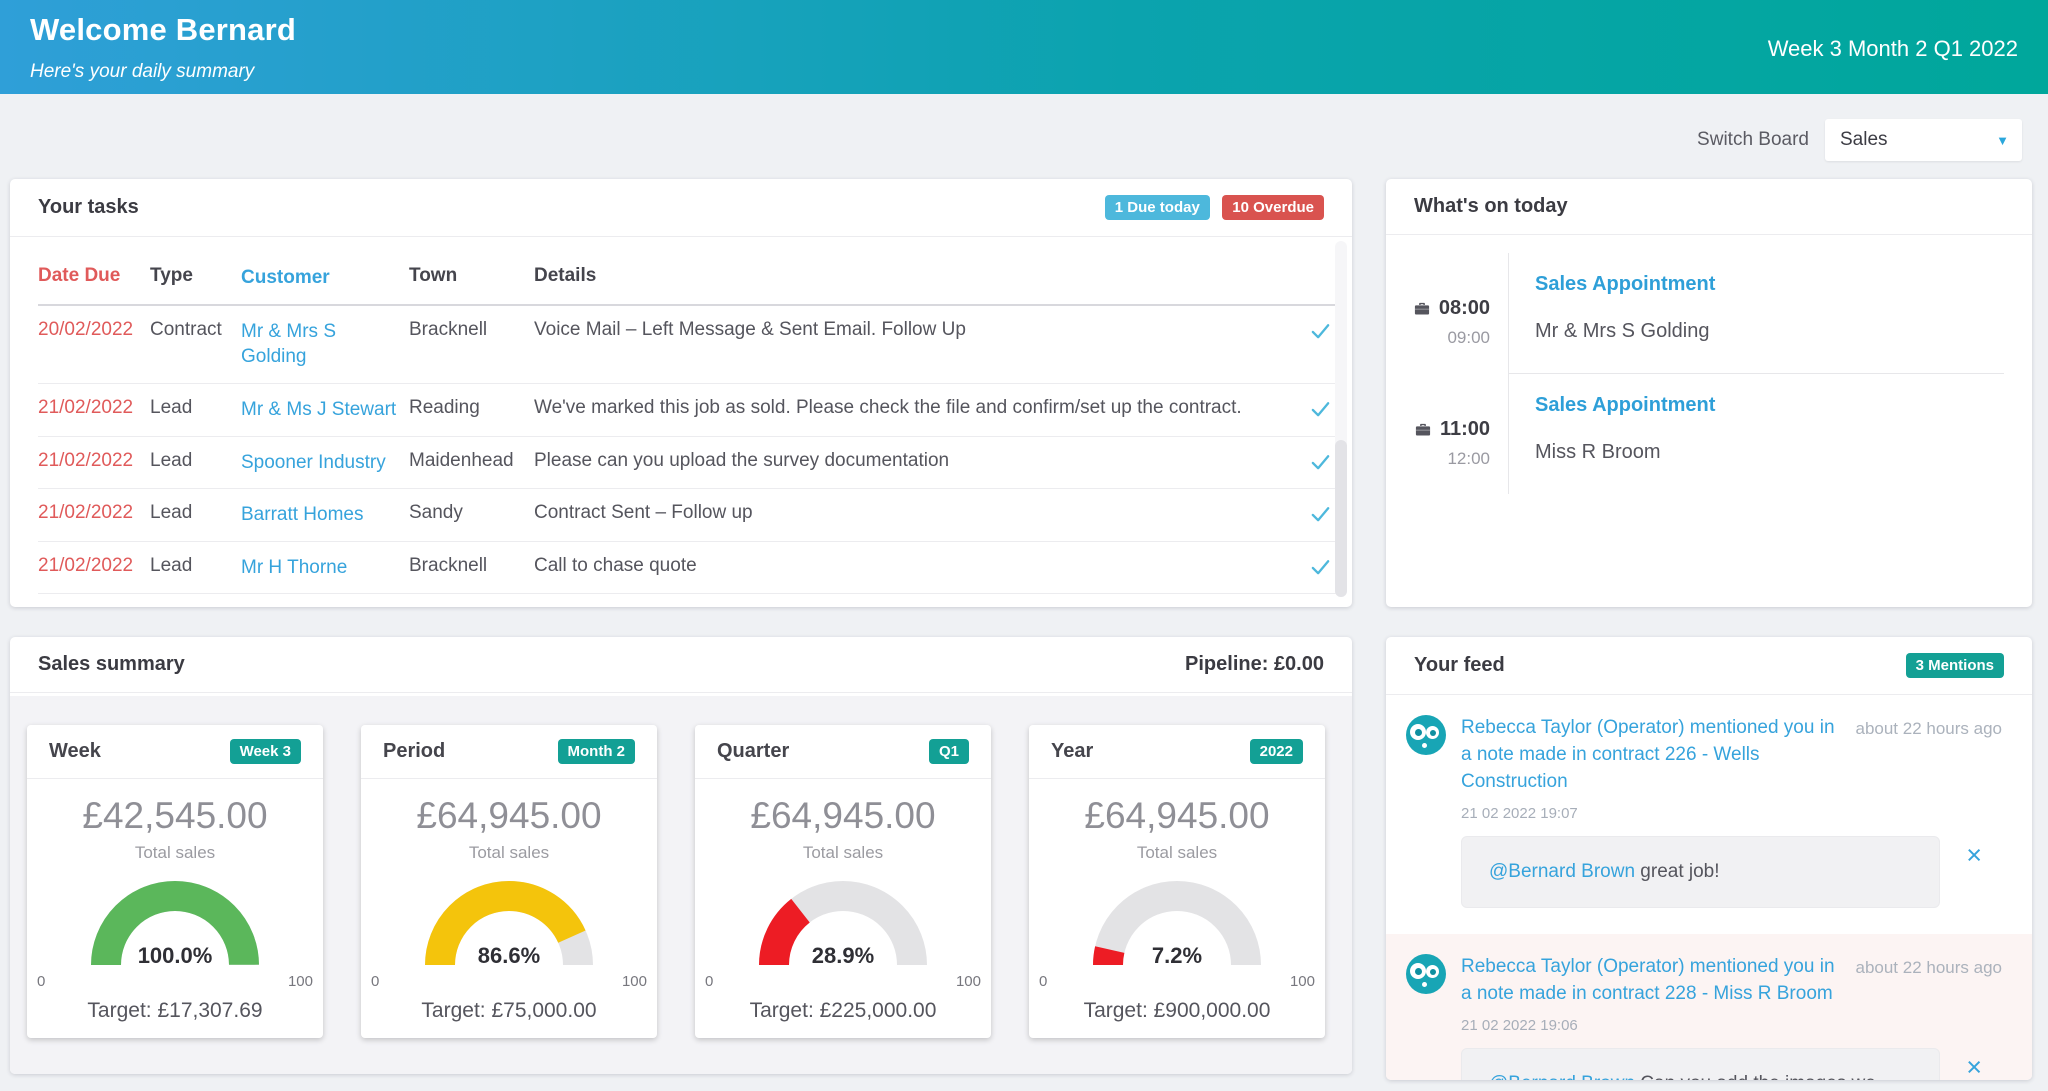  I want to click on task-customer-link: Barratt Homes, so click(302, 515).